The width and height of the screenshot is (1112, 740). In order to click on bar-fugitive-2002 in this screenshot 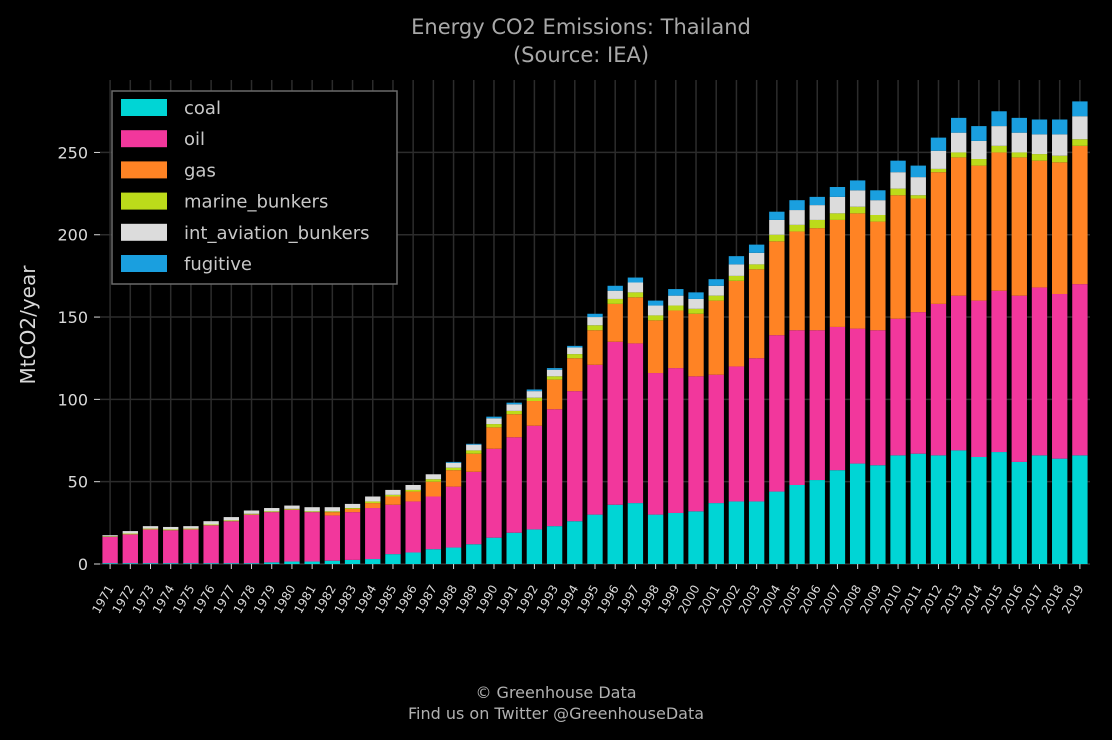, I will do `click(736, 260)`.